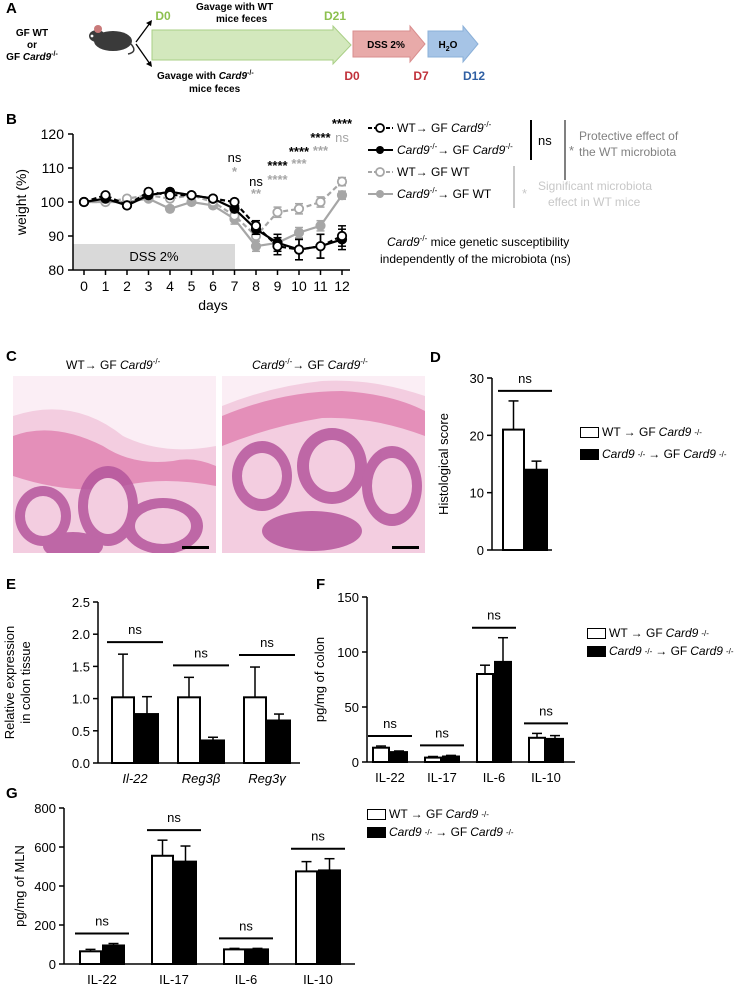 The height and width of the screenshot is (991, 746). I want to click on gavage-wt-line1: Gavage with WT, so click(234, 7).